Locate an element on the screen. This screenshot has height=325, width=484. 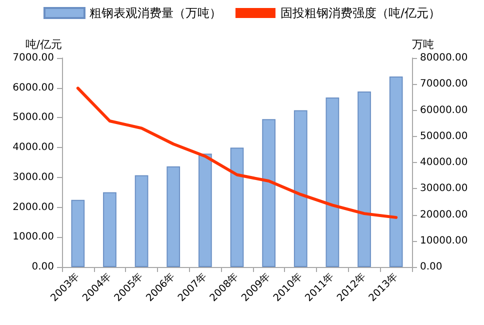
y-tick-label: 6000.00 is located at coordinates (33, 88).